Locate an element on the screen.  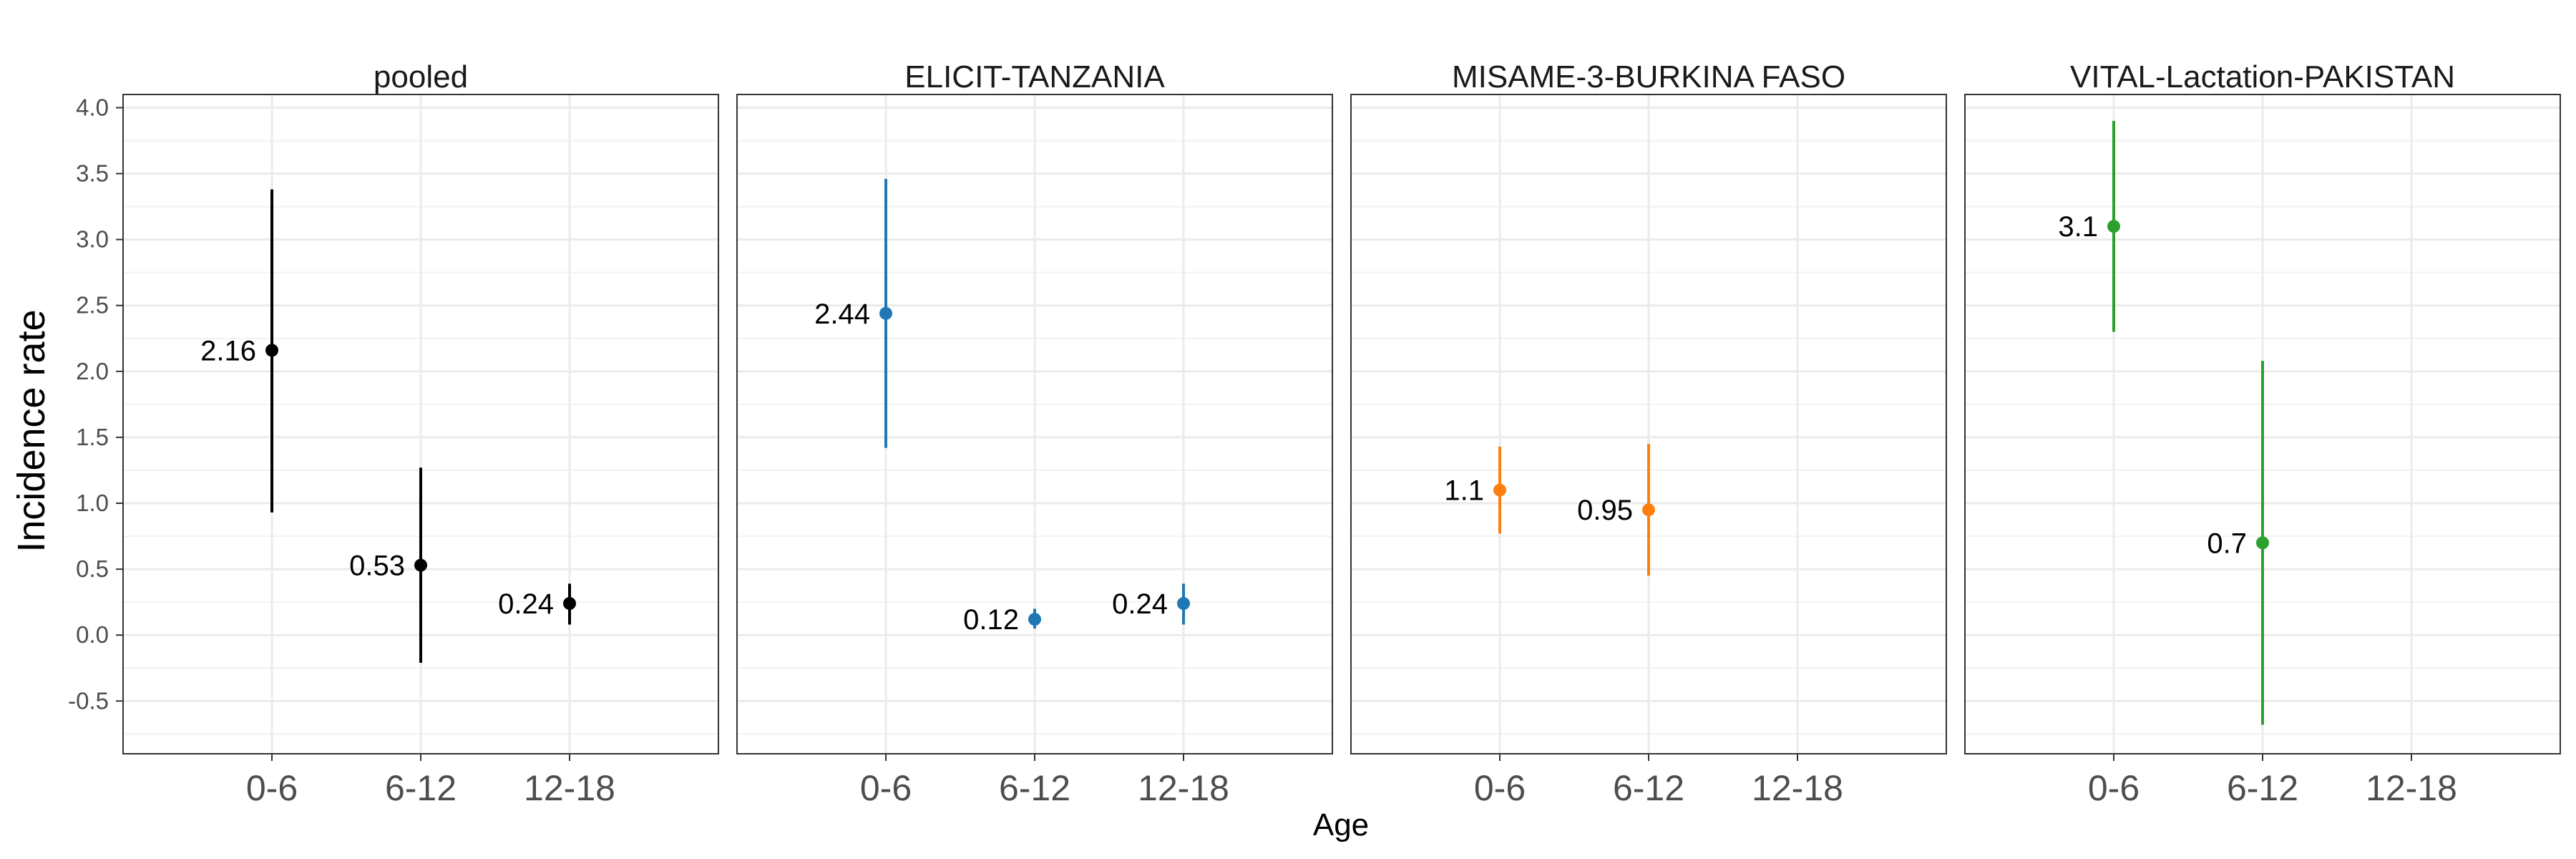
data-label: 0.7 is located at coordinates (2227, 543).